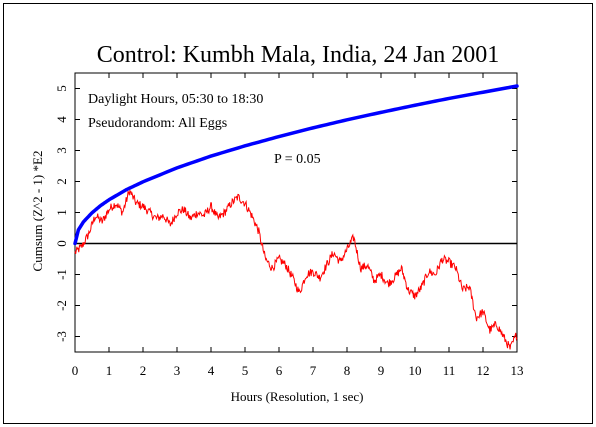 Image resolution: width=596 pixels, height=427 pixels. Describe the element at coordinates (61, 88) in the screenshot. I see `y-tick-label: 5` at that location.